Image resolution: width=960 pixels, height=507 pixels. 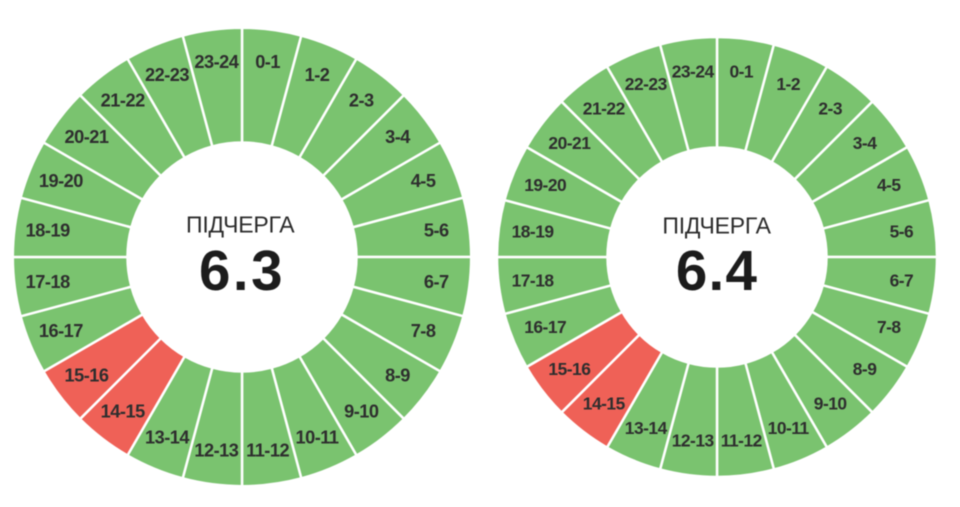 I want to click on svg-text: 6.3, so click(x=242, y=270).